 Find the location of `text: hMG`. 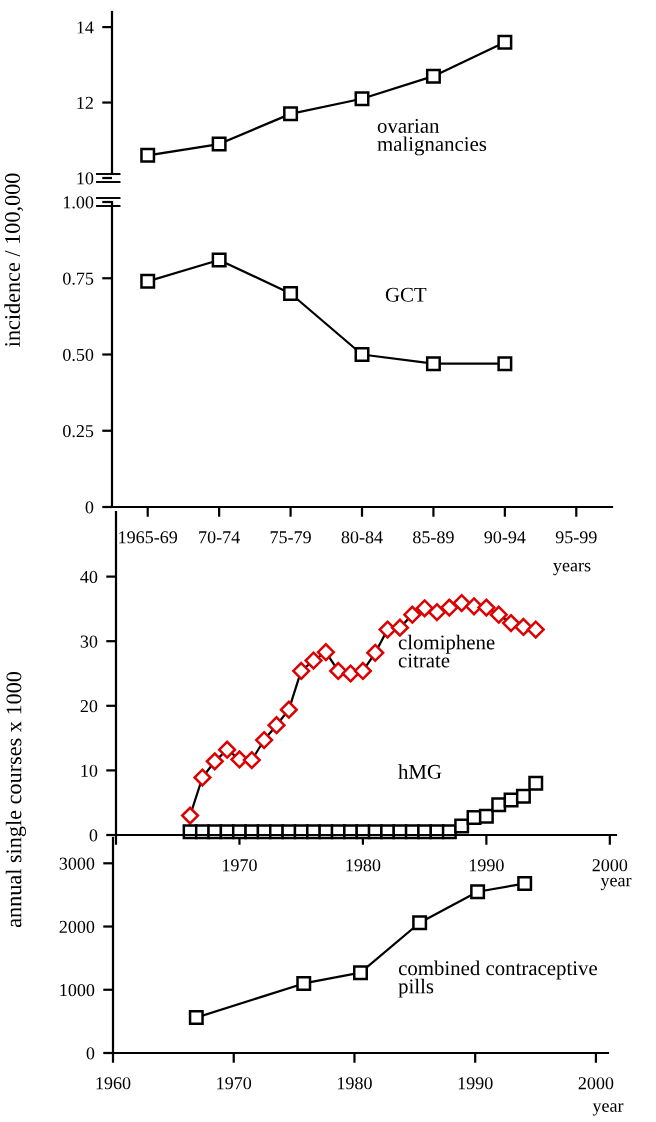

text: hMG is located at coordinates (420, 771).